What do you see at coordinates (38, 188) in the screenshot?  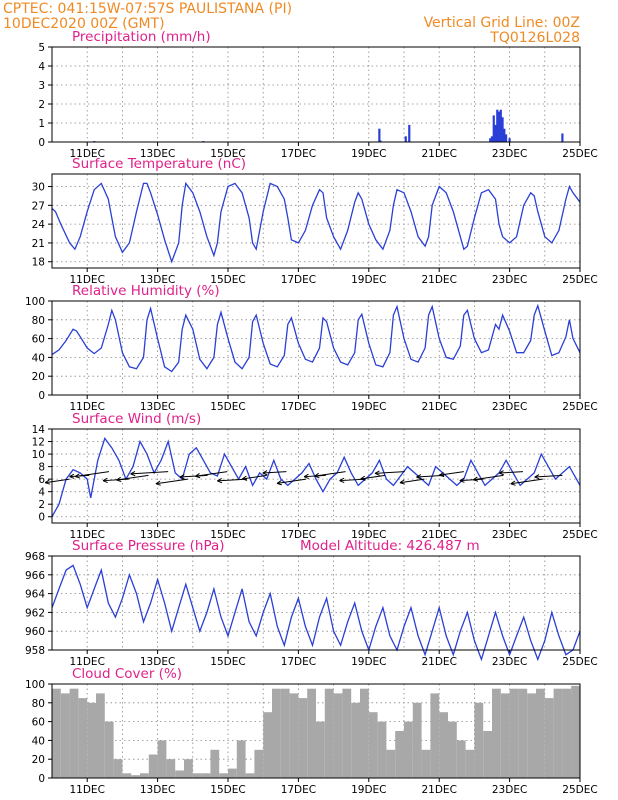 I see `ytick-label: 30` at bounding box center [38, 188].